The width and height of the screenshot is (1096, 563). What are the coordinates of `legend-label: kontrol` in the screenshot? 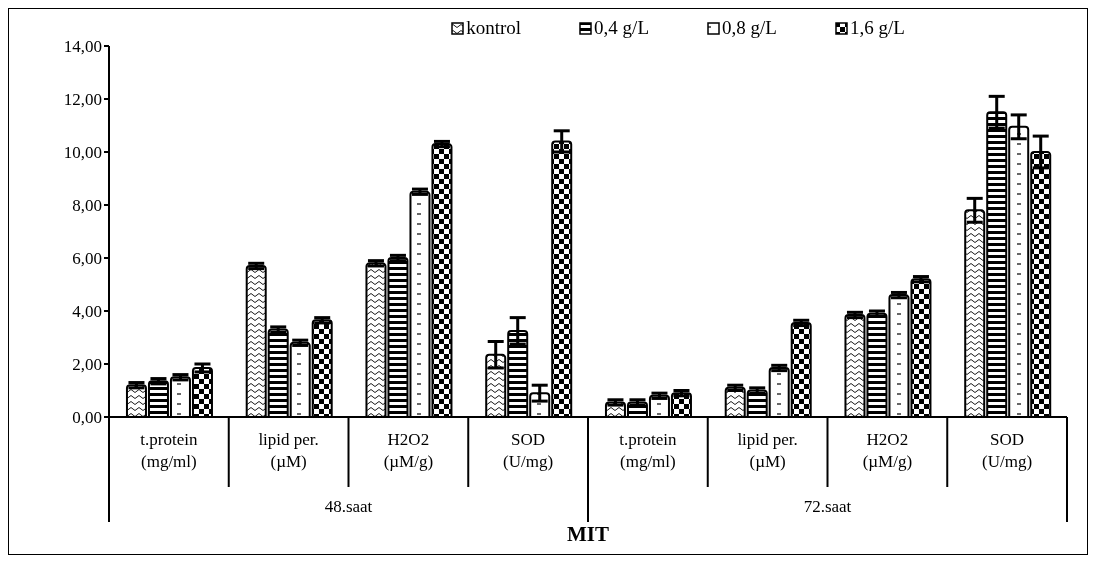 It's located at (494, 28).